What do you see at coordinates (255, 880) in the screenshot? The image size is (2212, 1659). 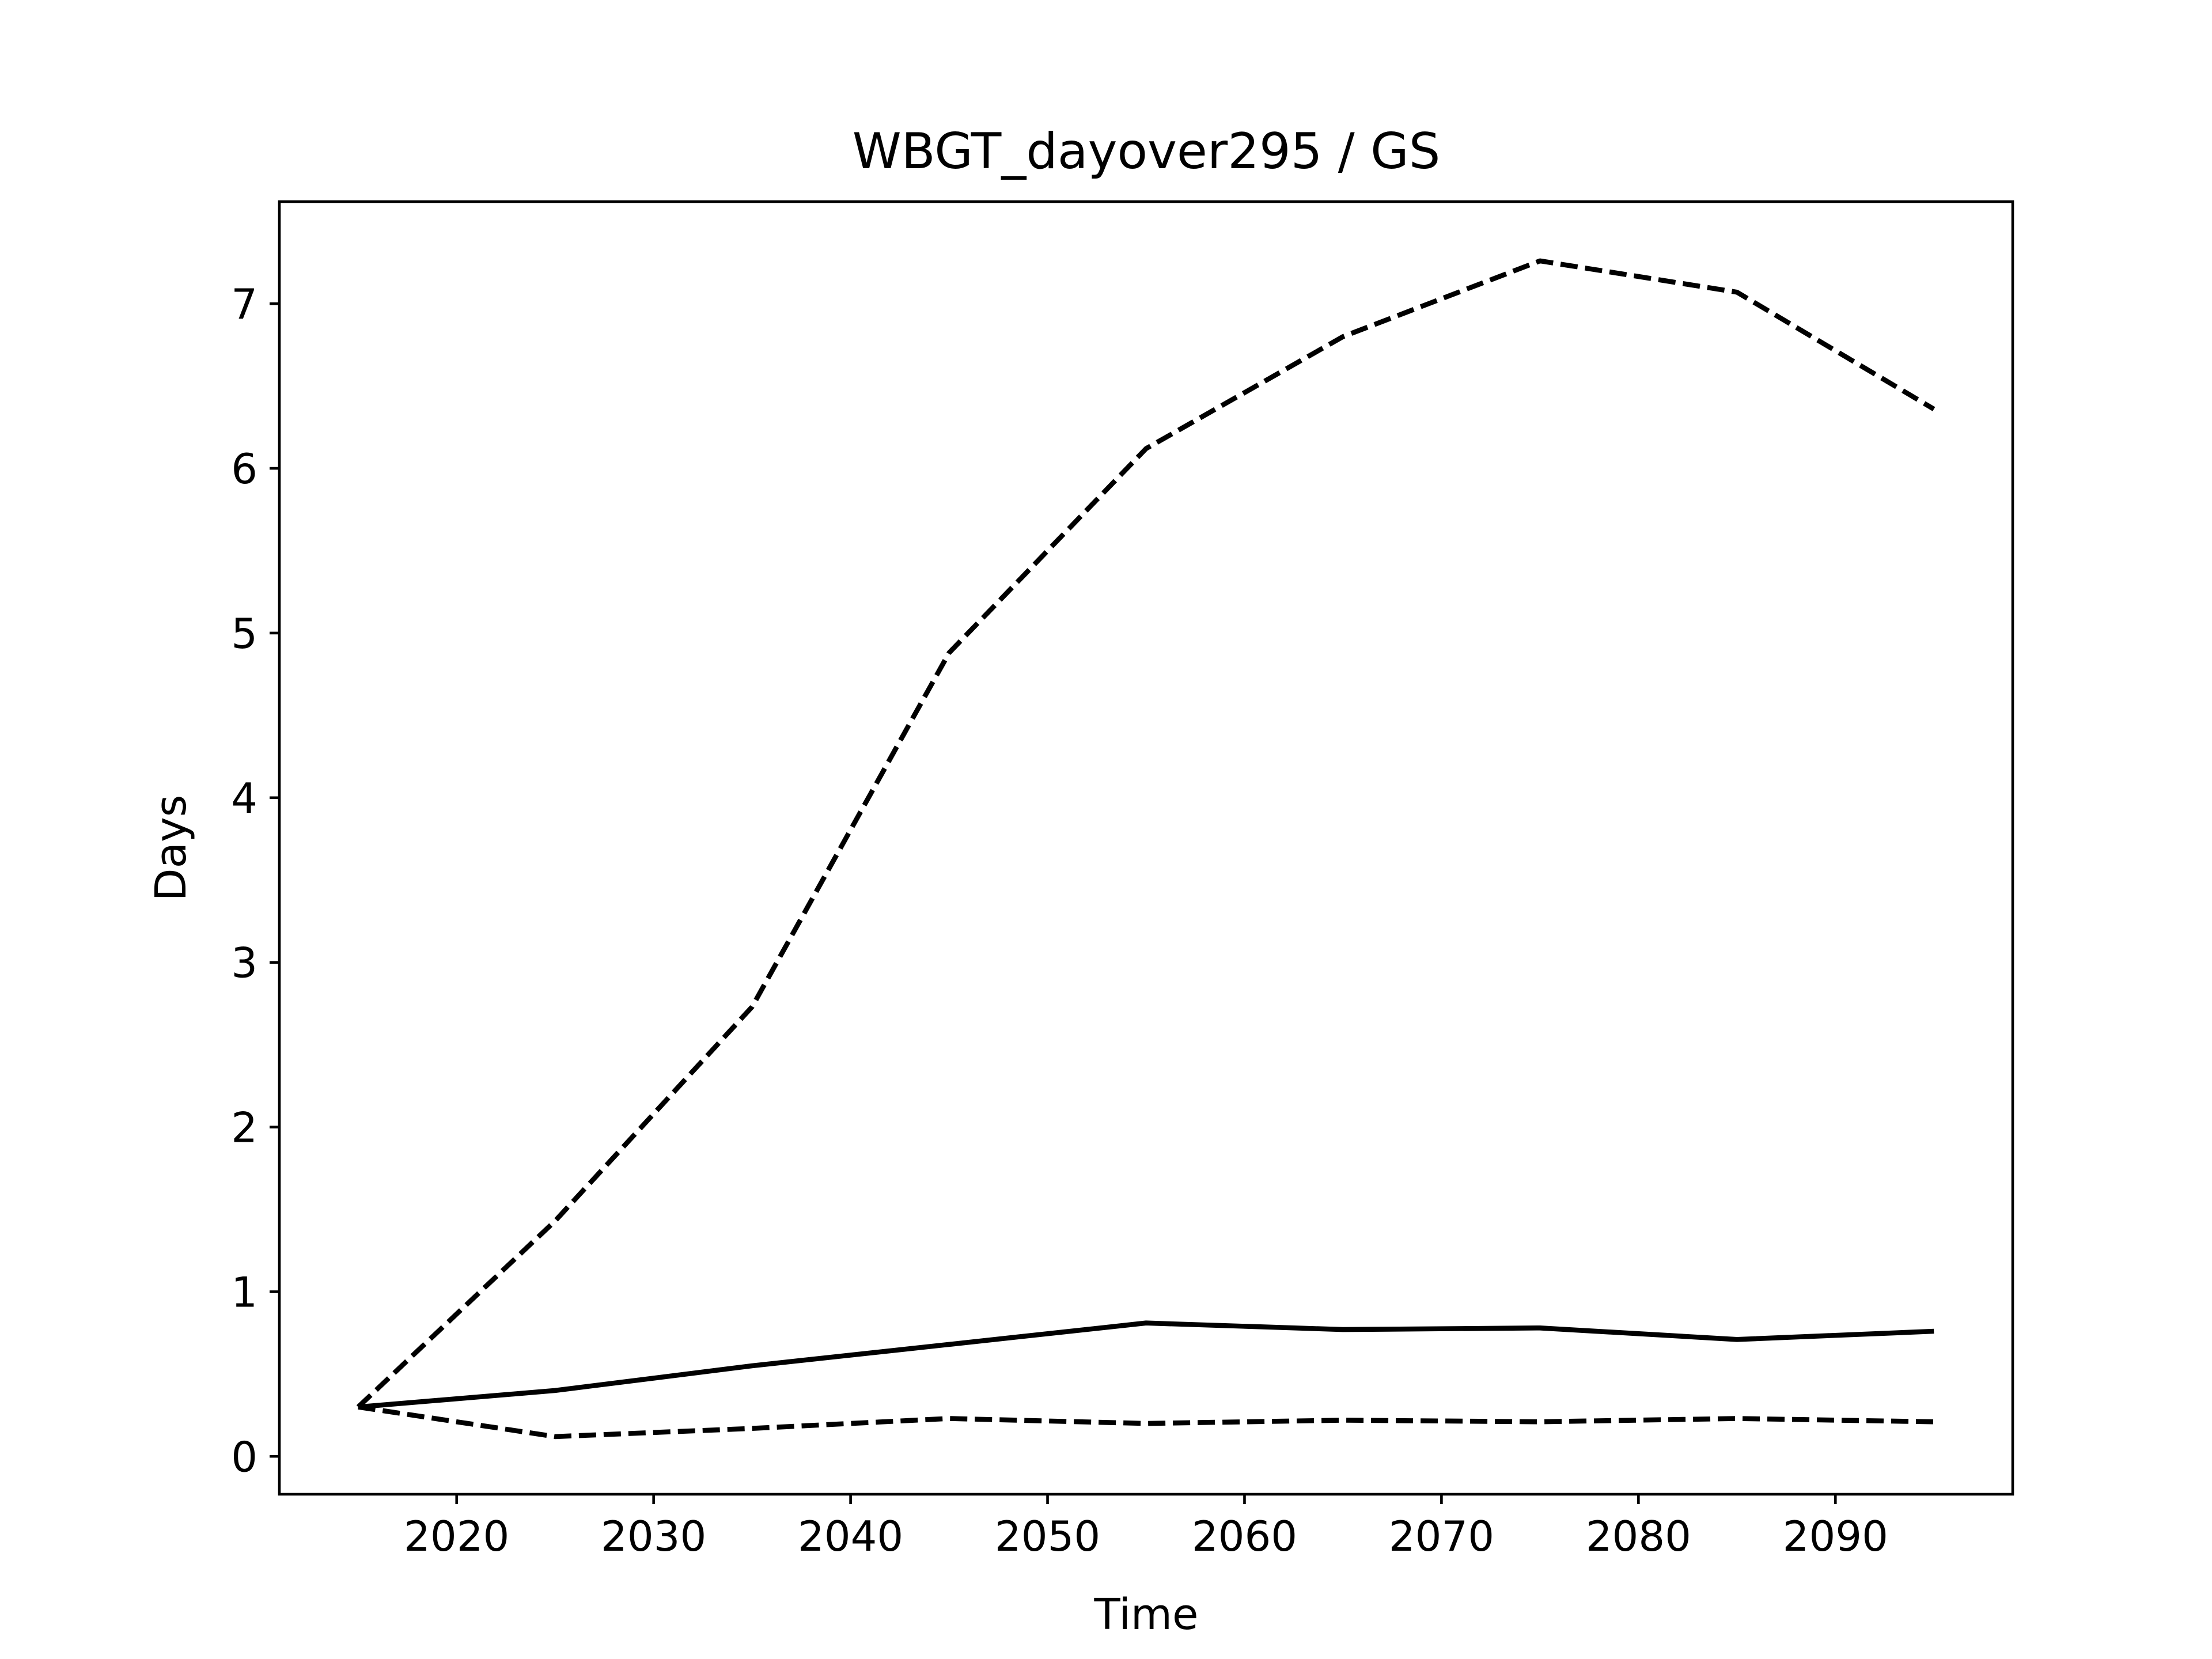 I see `y-axis: 0 1 2 3 4 5 6 7` at bounding box center [255, 880].